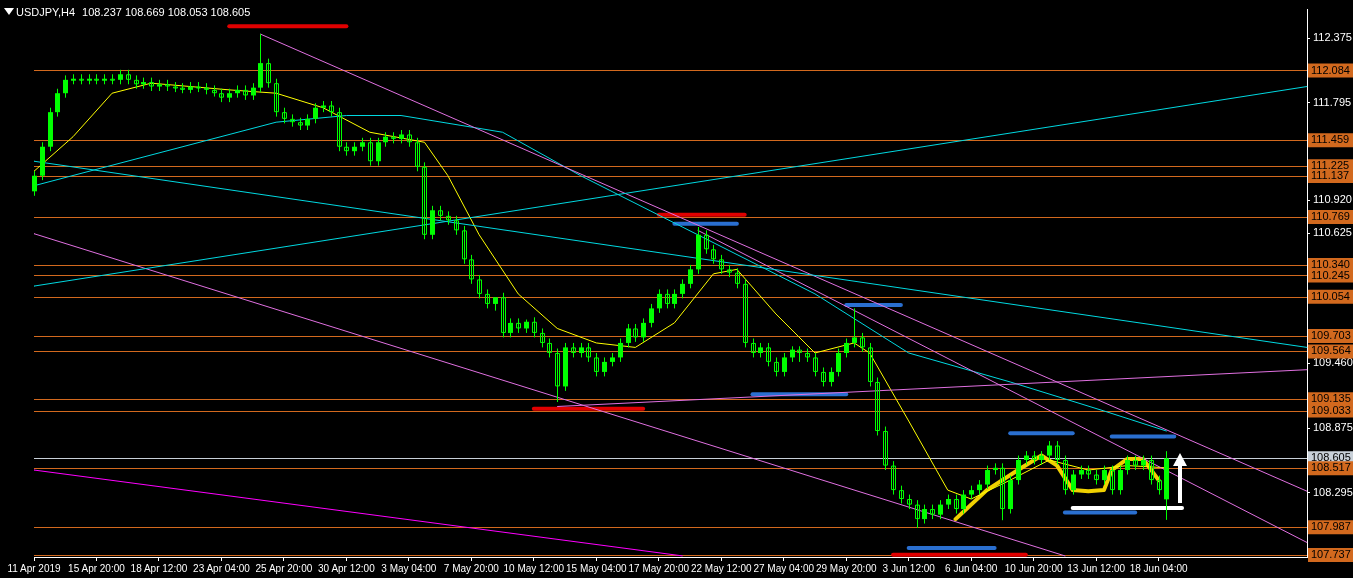 The height and width of the screenshot is (578, 1353). What do you see at coordinates (1330, 263) in the screenshot?
I see `ref-line-label: 110.340` at bounding box center [1330, 263].